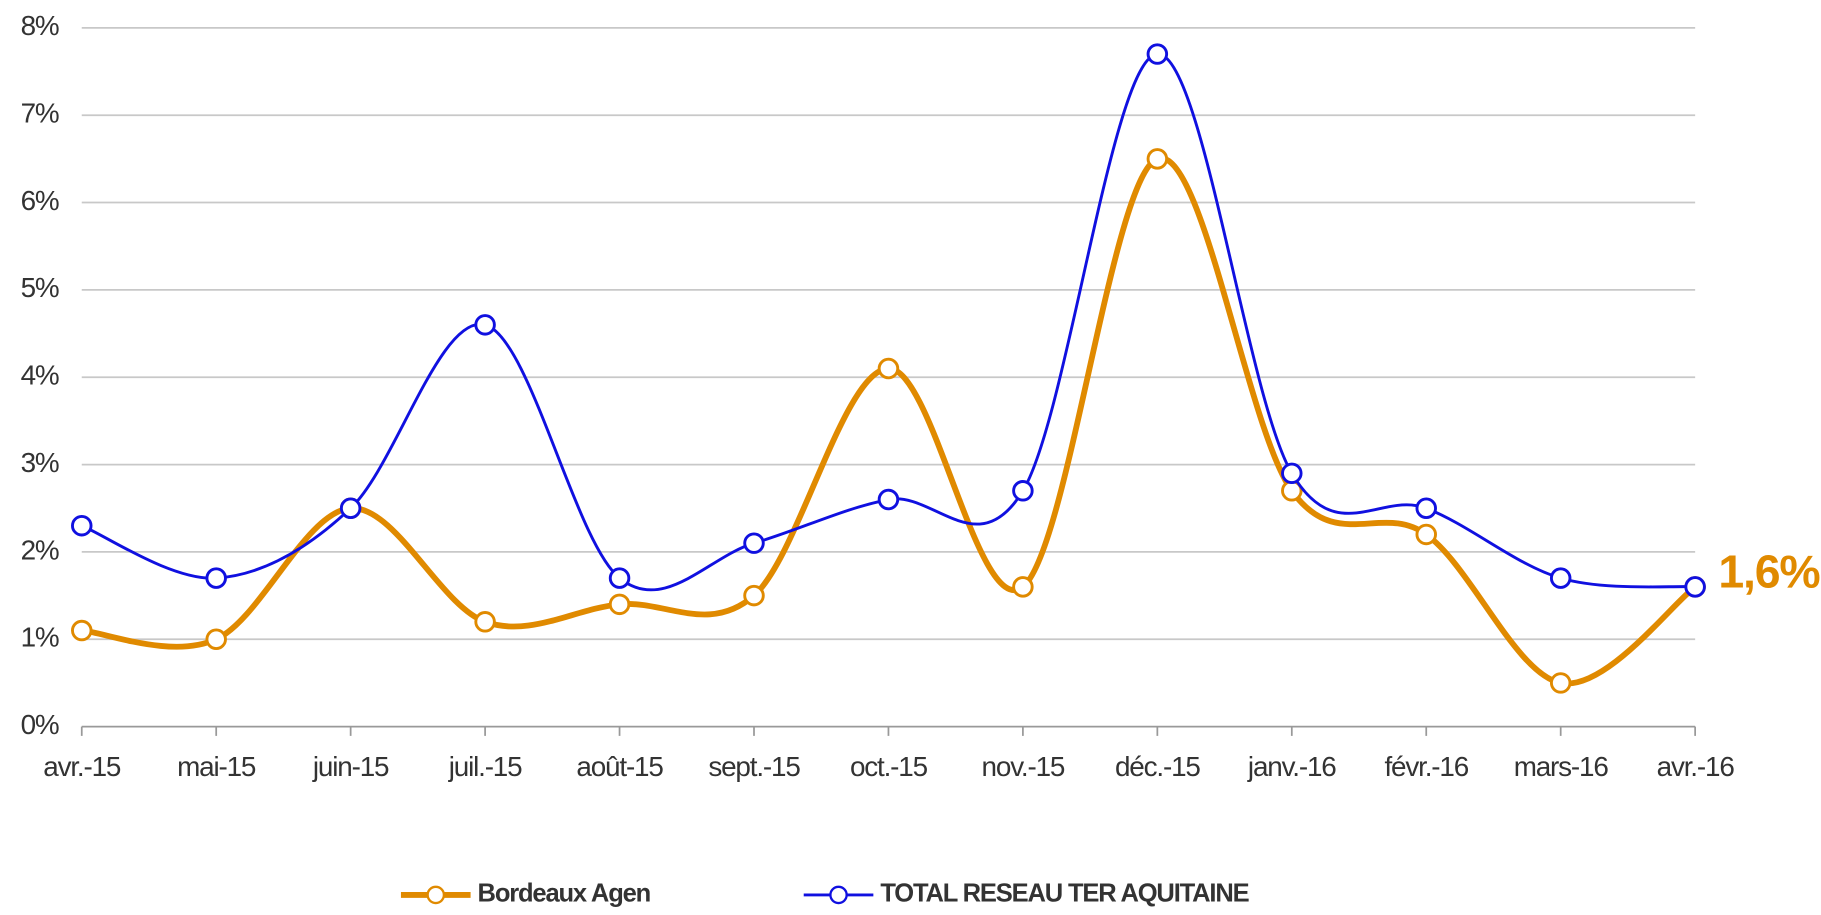 This screenshot has width=1821, height=915. What do you see at coordinates (1426, 766) in the screenshot?
I see `x-tick-label: févr.-16` at bounding box center [1426, 766].